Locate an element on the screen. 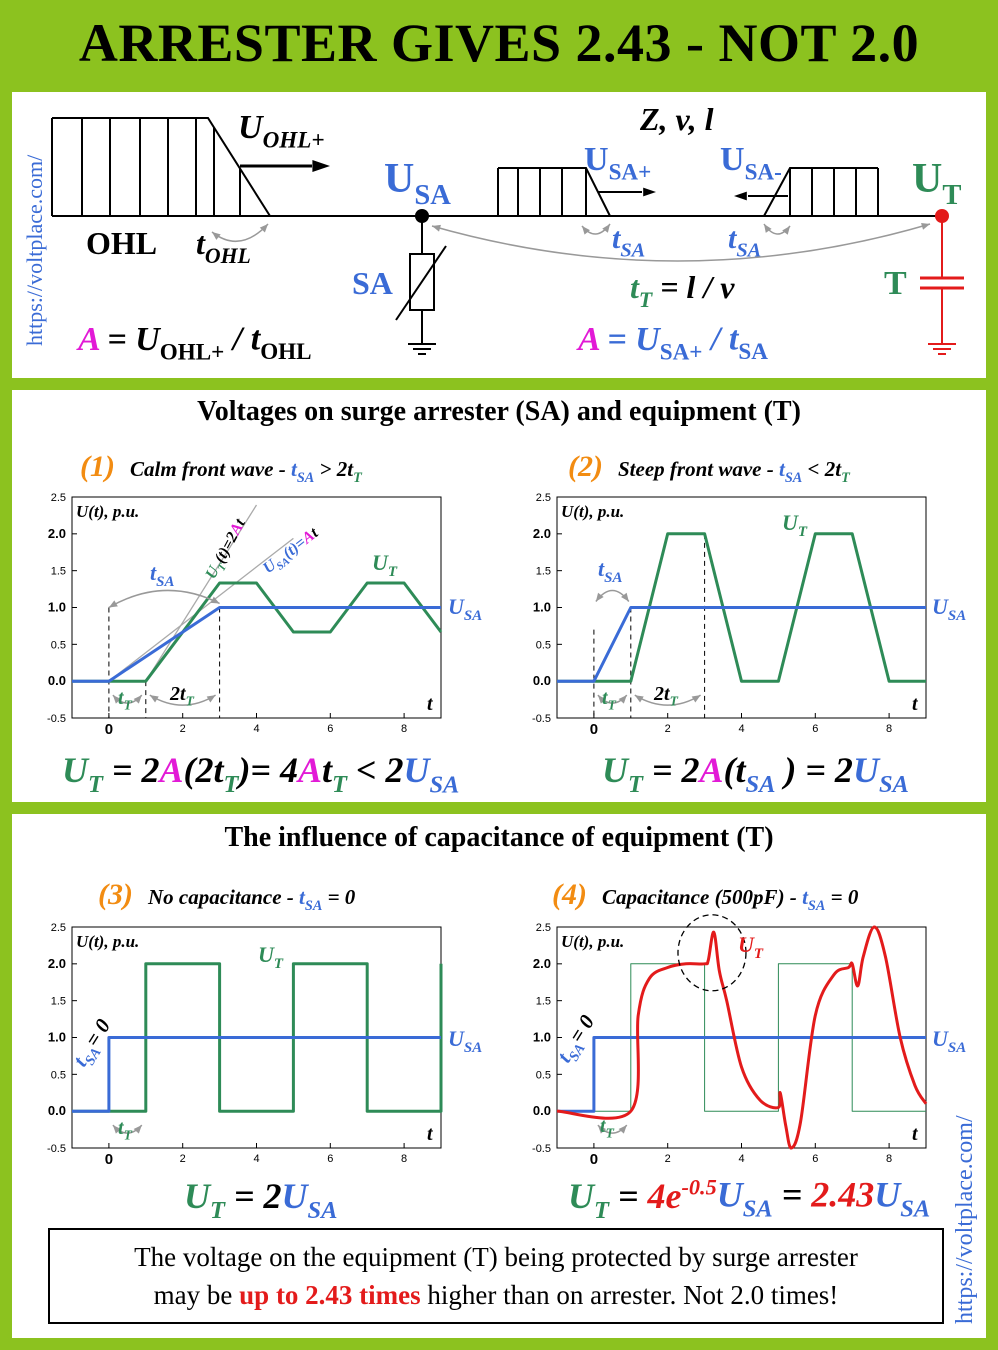  formula-chart4-part: SA is located at coordinates (915, 1209).